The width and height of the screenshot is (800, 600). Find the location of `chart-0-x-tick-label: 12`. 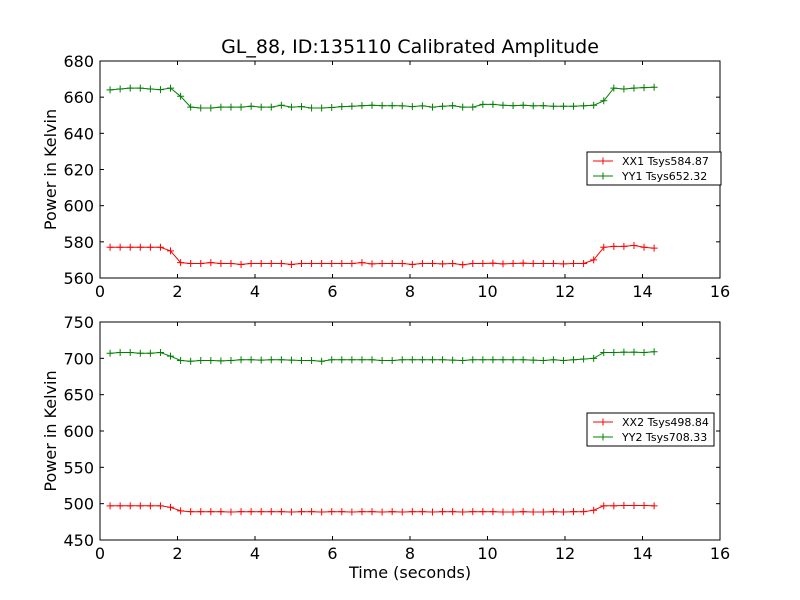

chart-0-x-tick-label: 12 is located at coordinates (565, 291).